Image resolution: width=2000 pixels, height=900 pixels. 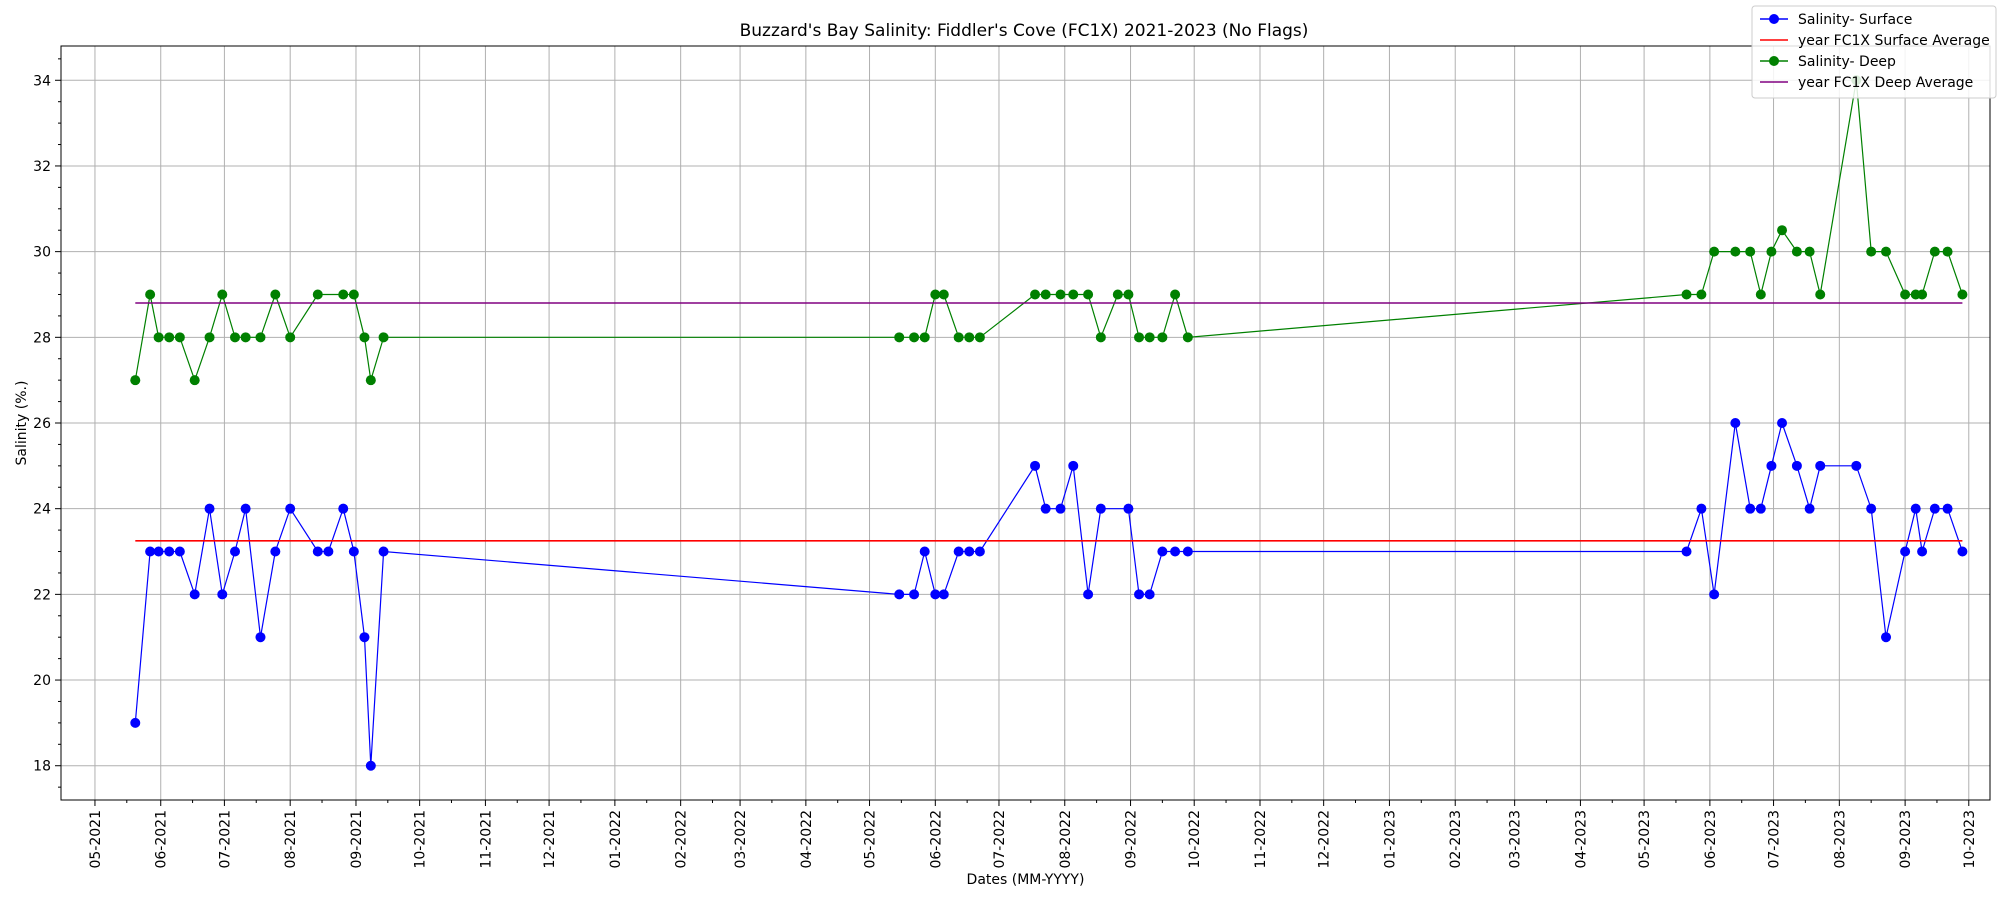 What do you see at coordinates (682, 839) in the screenshot?
I see `x-tick-label: 02-2022` at bounding box center [682, 839].